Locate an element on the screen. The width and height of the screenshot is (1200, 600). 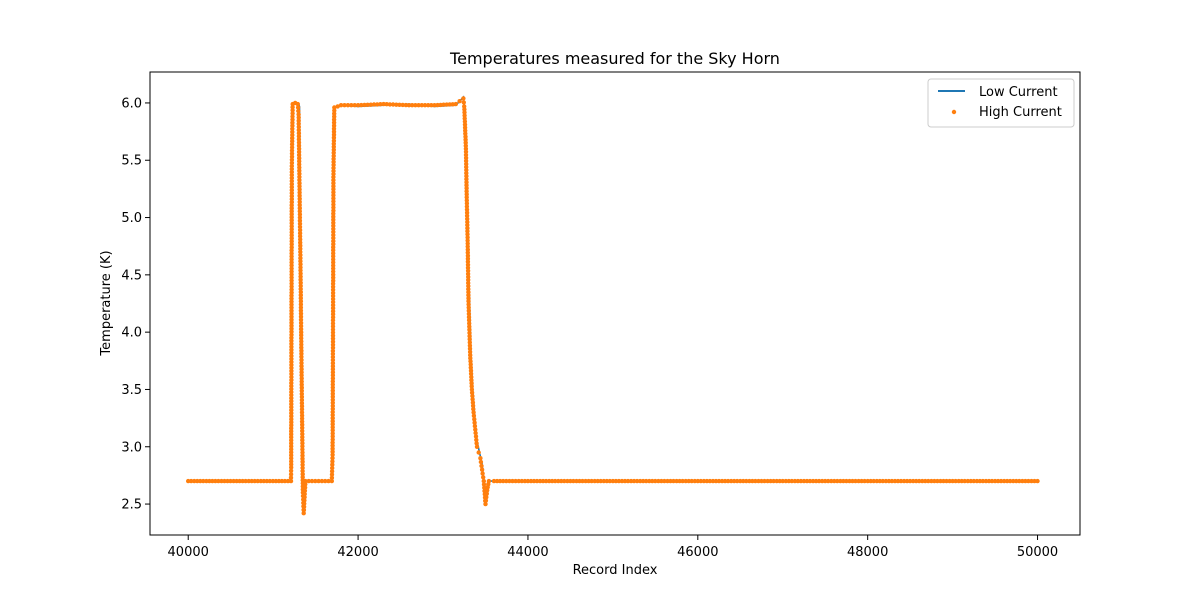
y-tick-label: 3.5 is located at coordinates (131, 390).